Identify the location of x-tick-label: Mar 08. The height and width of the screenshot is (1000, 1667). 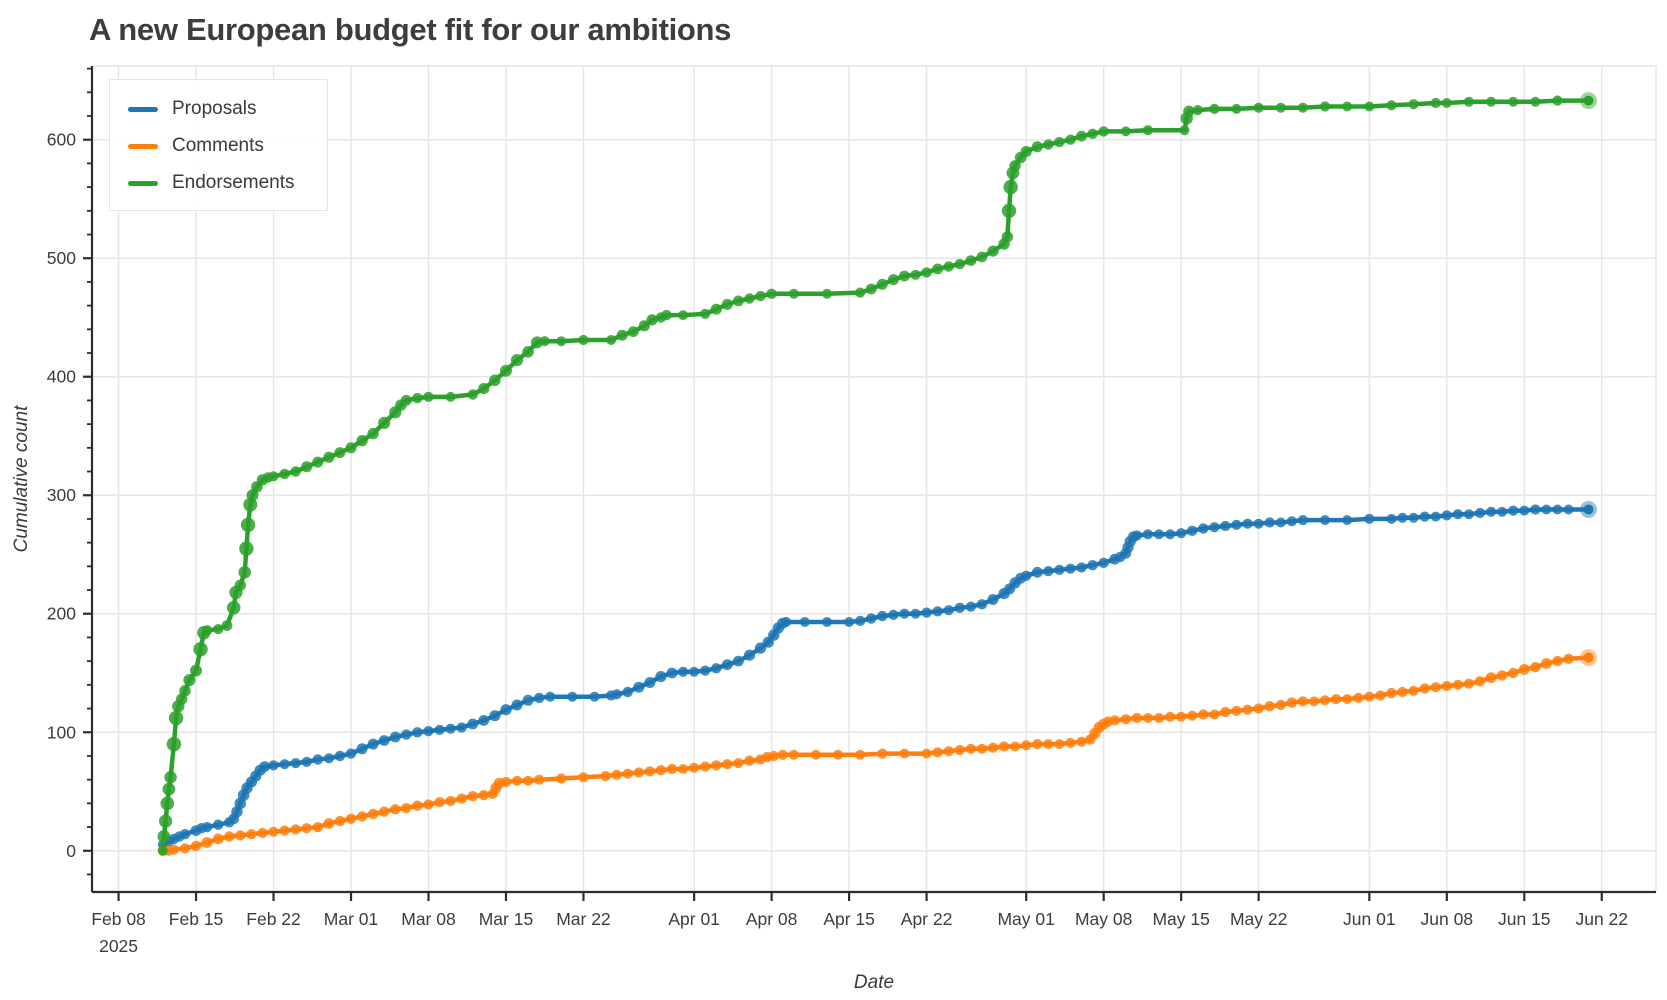
(428, 919).